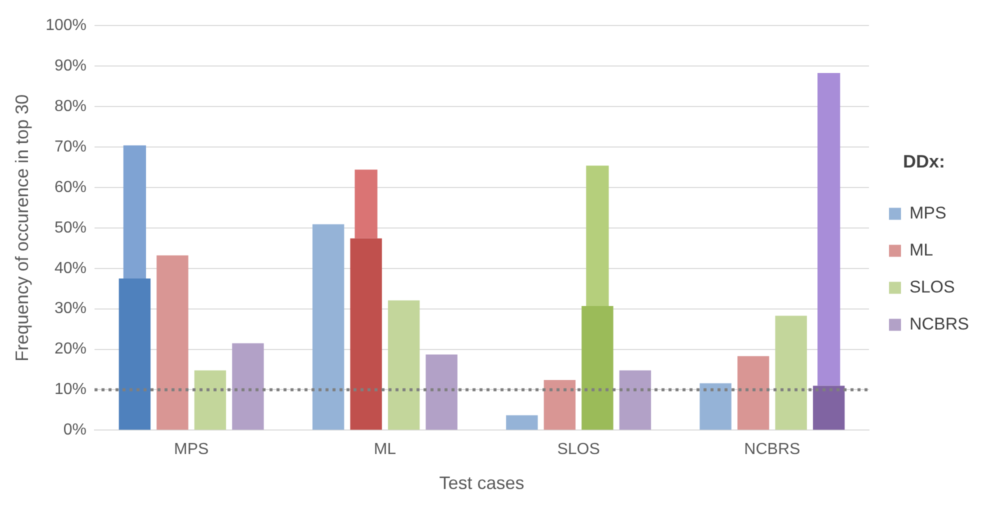  What do you see at coordinates (578, 449) in the screenshot?
I see `x-tick-label: SLOS` at bounding box center [578, 449].